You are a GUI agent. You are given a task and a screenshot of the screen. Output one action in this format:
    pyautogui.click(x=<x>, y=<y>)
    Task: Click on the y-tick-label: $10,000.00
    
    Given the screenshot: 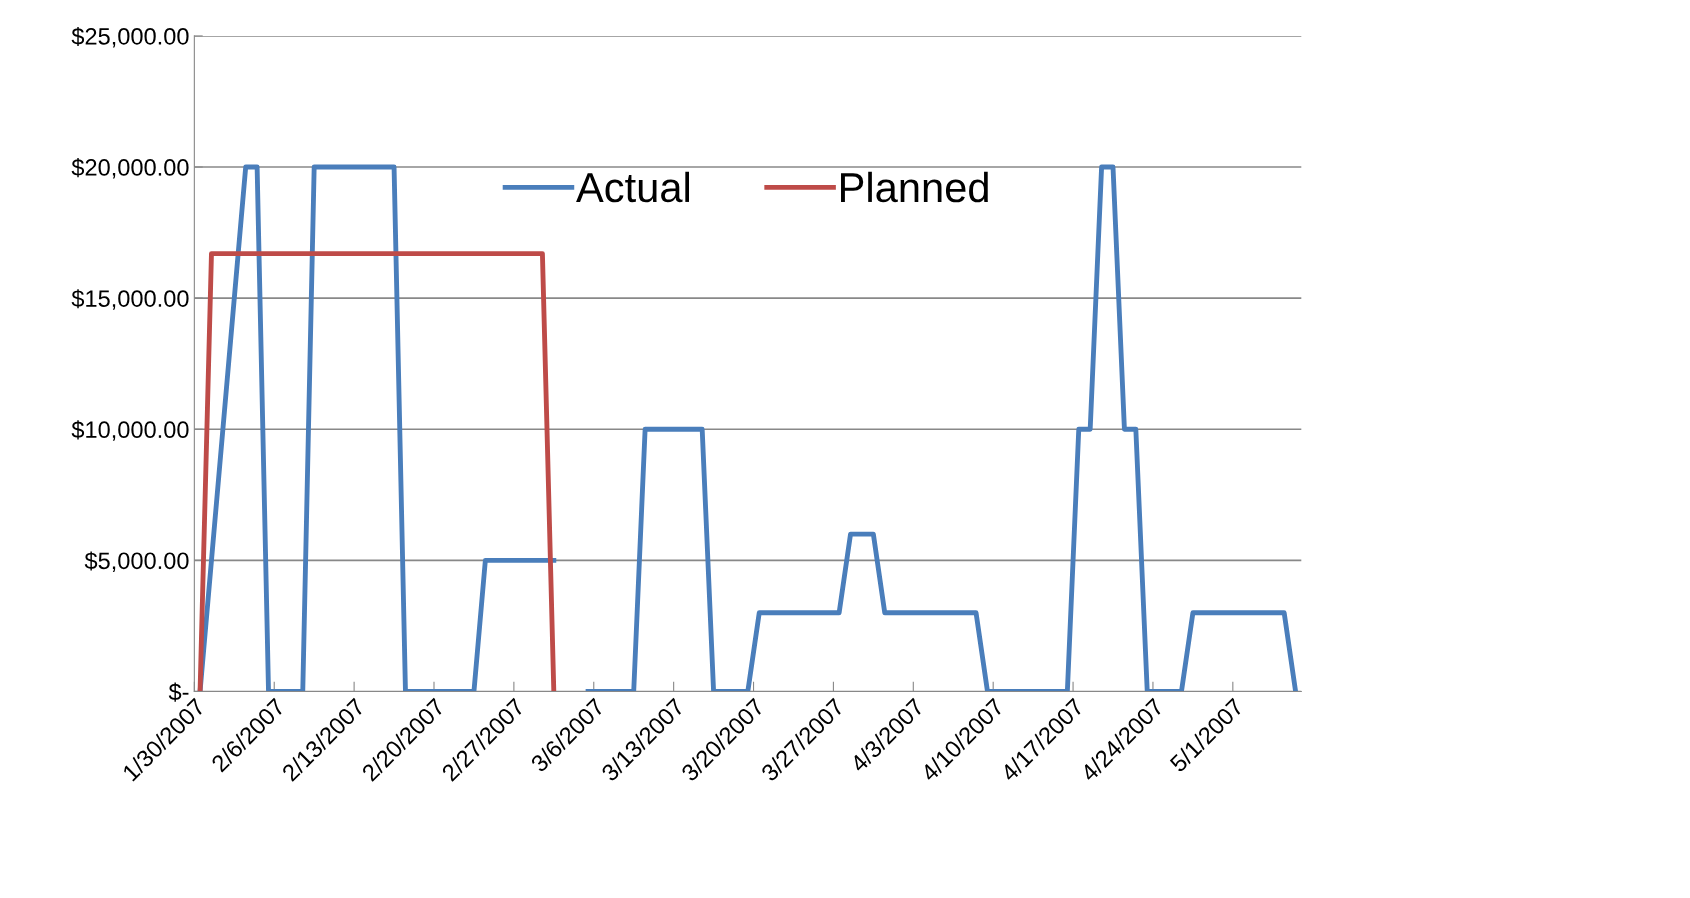 What is the action you would take?
    pyautogui.click(x=130, y=430)
    